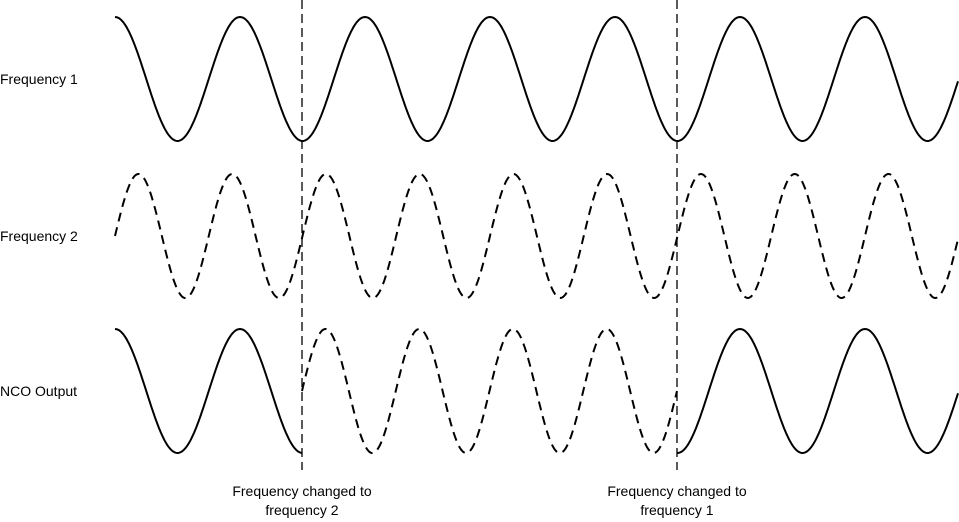 The width and height of the screenshot is (959, 522). Describe the element at coordinates (39, 79) in the screenshot. I see `row-label-frequency-1: Frequency 1` at that location.